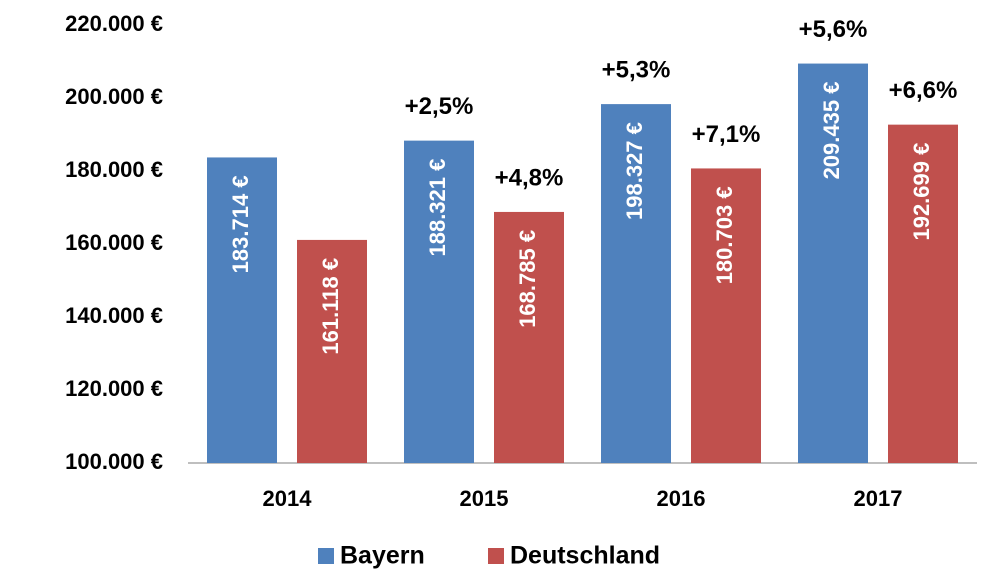 The width and height of the screenshot is (995, 577). Describe the element at coordinates (527, 279) in the screenshot. I see `value-label: 168.785 €` at that location.